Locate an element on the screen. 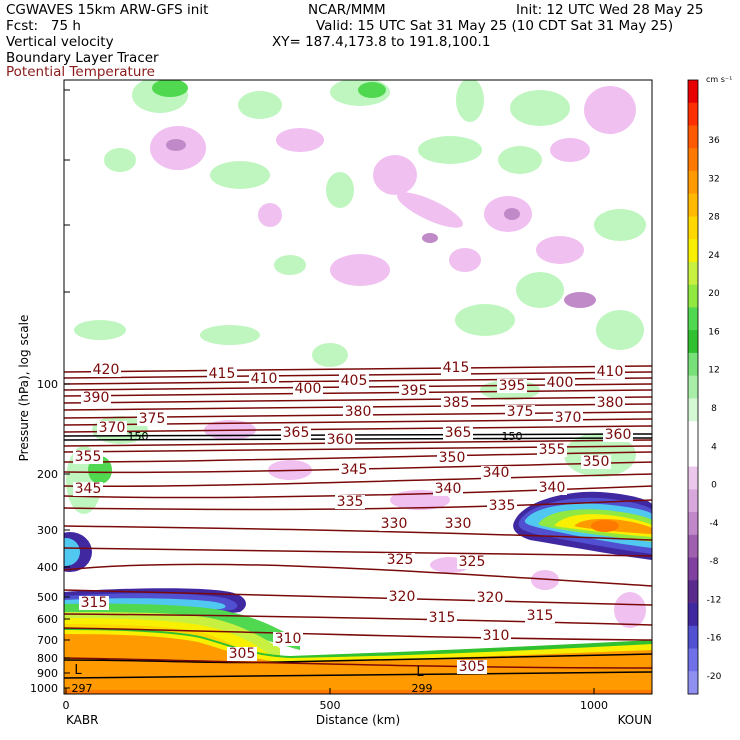 Image resolution: width=740 pixels, height=740 pixels. header-center: NCAR/MMM is located at coordinates (347, 10).